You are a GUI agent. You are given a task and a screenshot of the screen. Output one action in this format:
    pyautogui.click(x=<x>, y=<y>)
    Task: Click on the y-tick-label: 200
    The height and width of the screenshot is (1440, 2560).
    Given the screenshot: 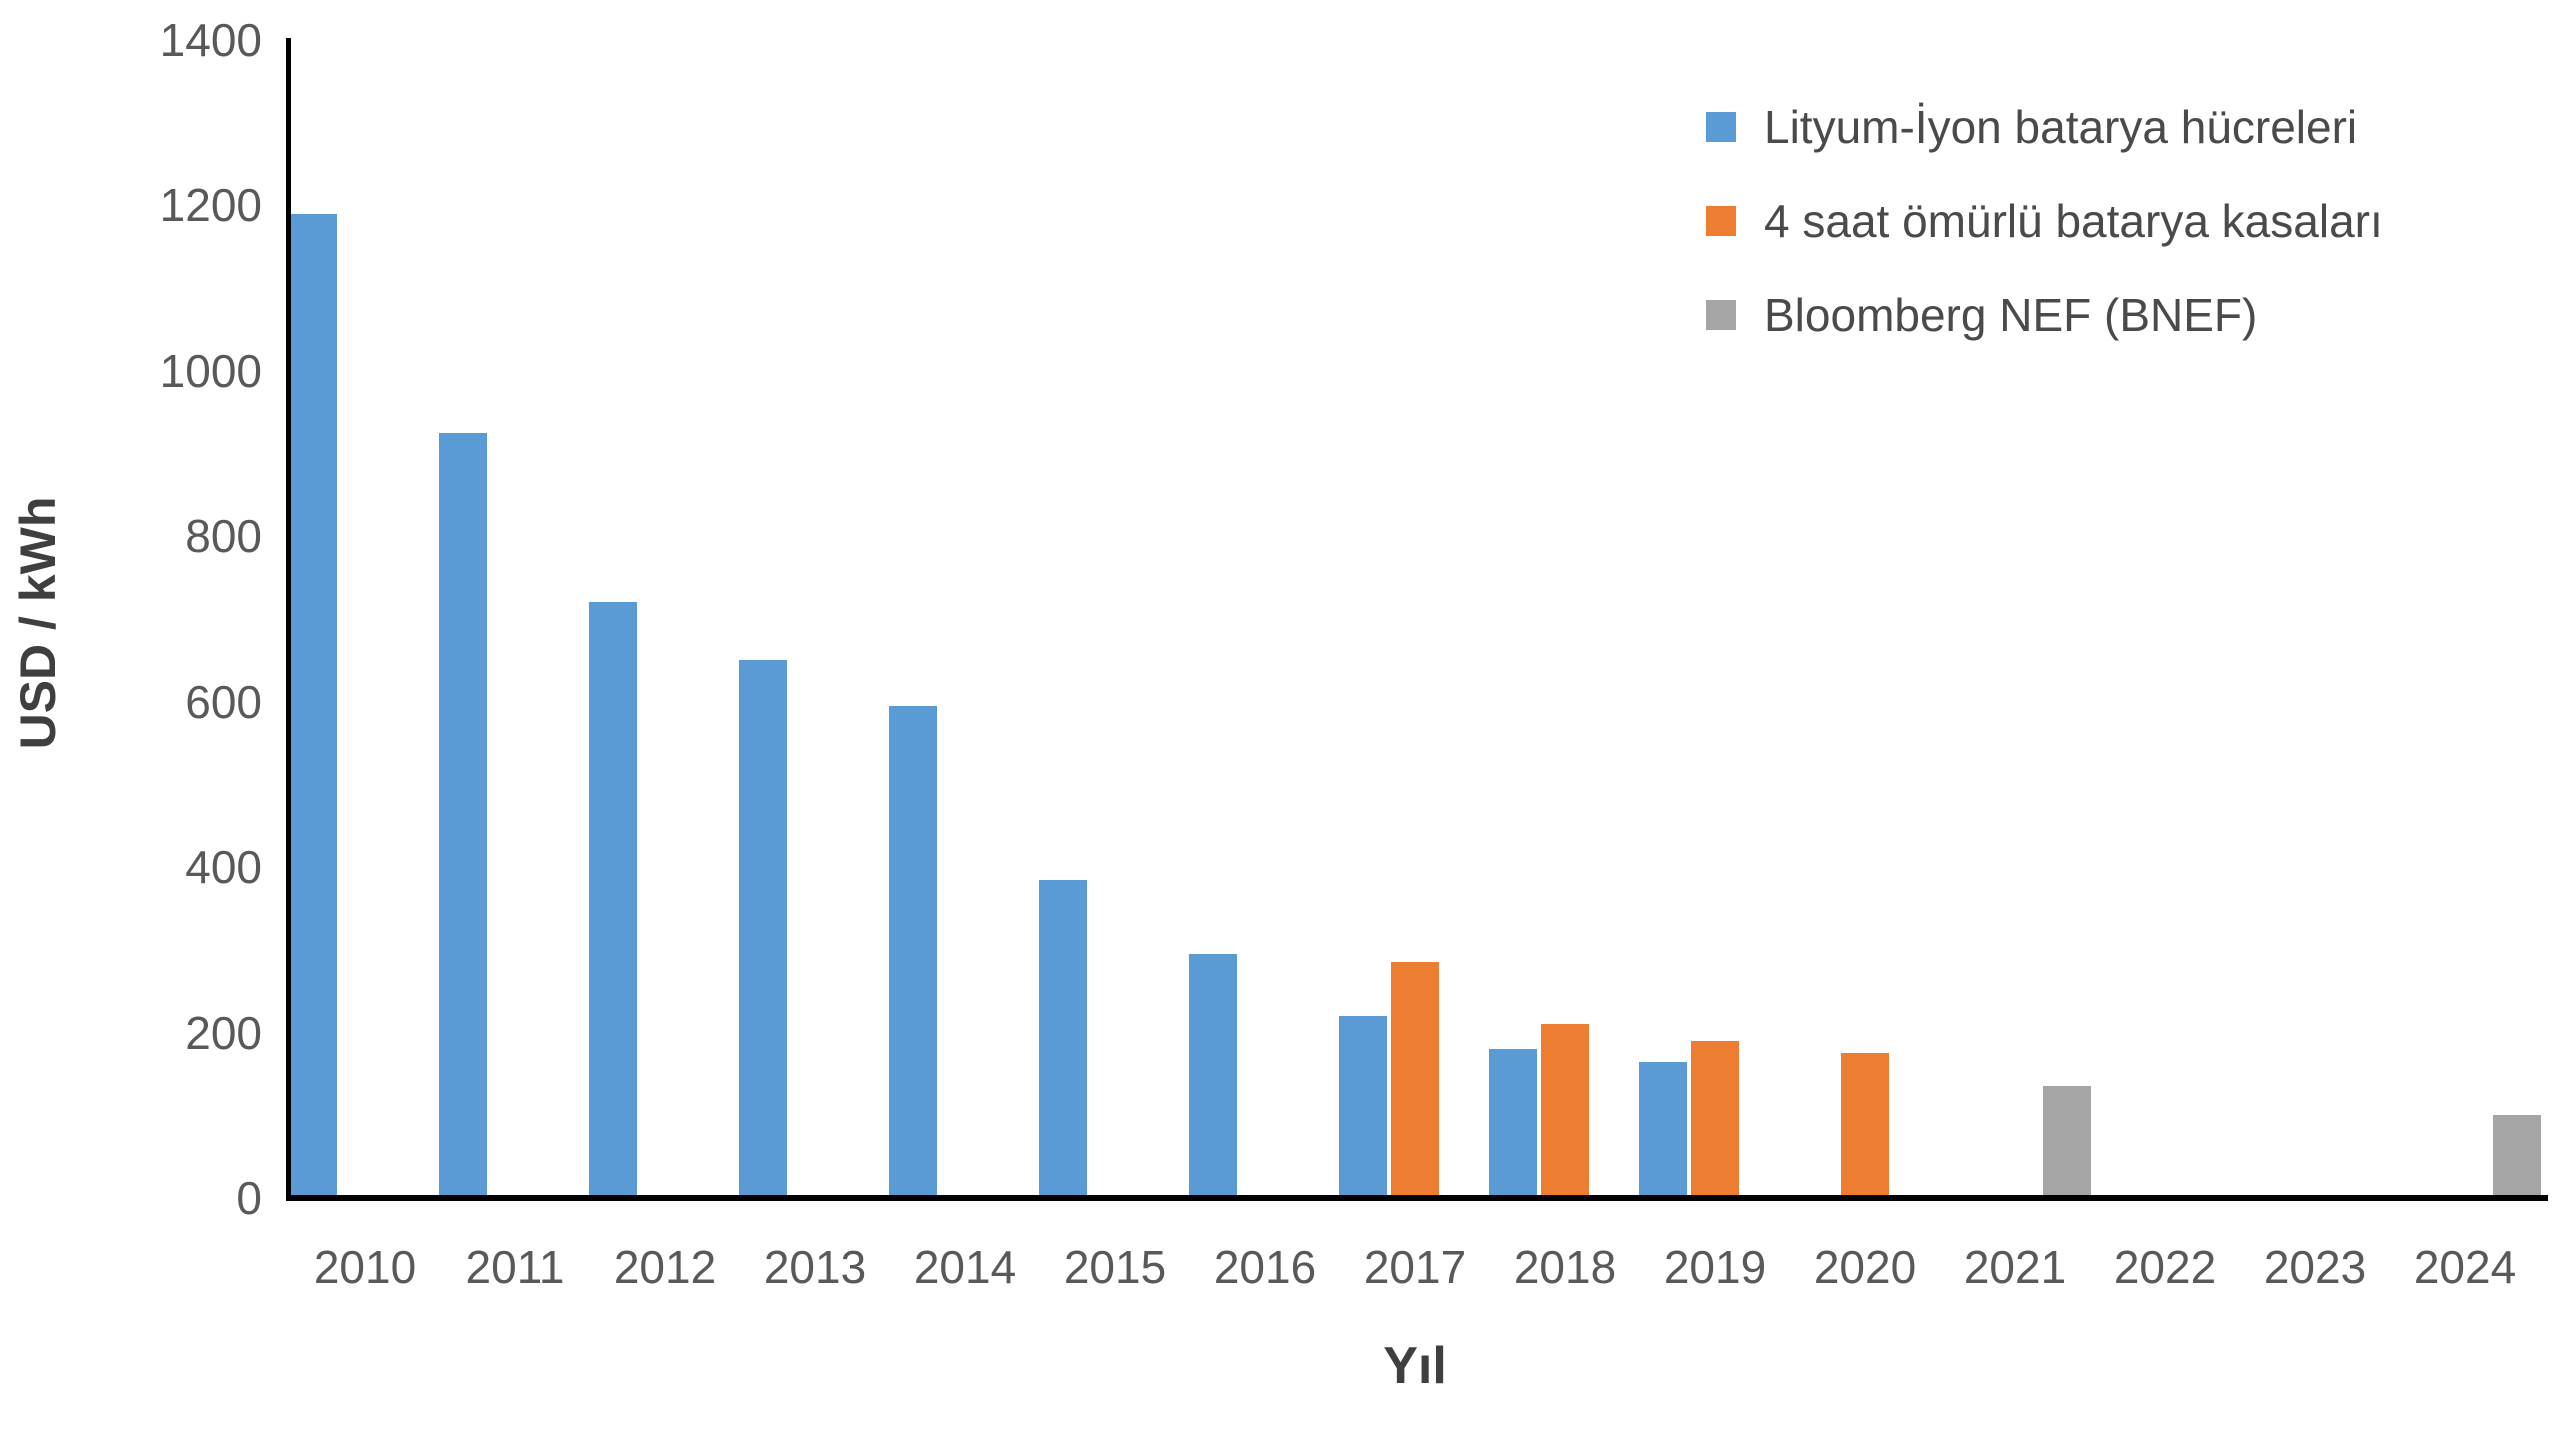 What is the action you would take?
    pyautogui.click(x=223, y=1032)
    